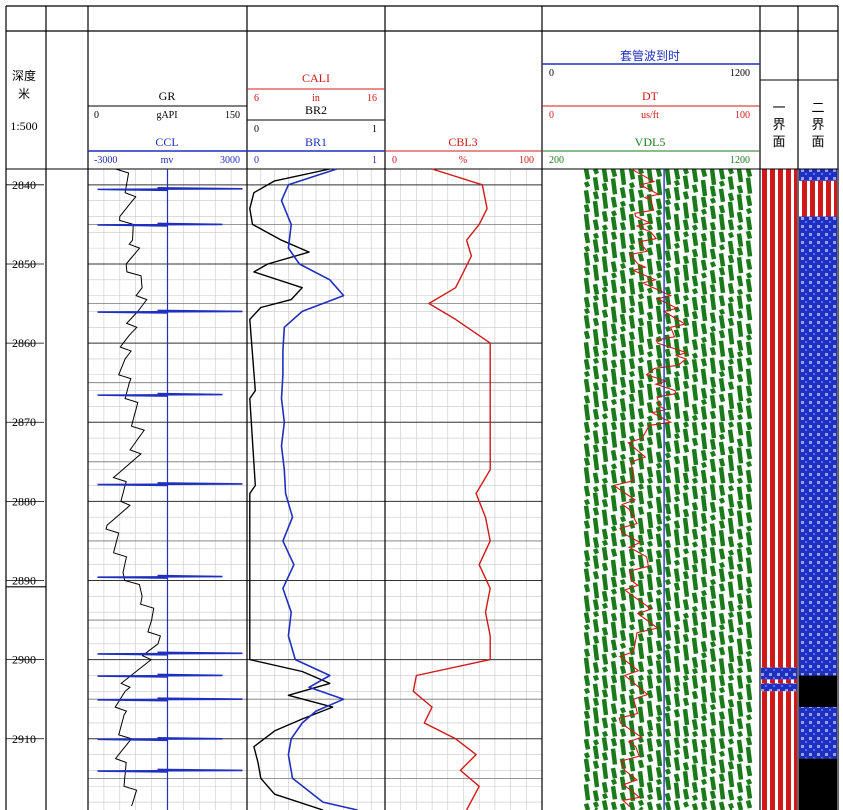 This screenshot has width=843, height=810. Describe the element at coordinates (778, 108) in the screenshot. I see `boundary-label-char: 一` at that location.